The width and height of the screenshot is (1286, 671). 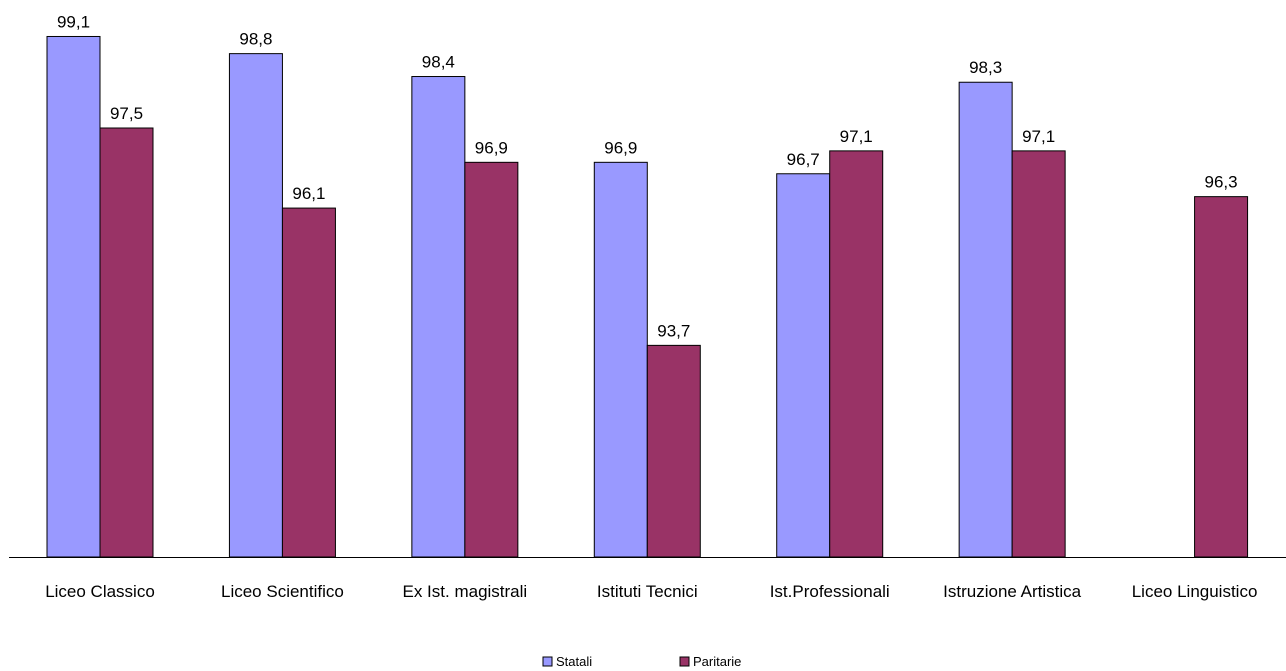 What do you see at coordinates (1221, 377) in the screenshot?
I see `bar-paritarie-liceo-linguistico` at bounding box center [1221, 377].